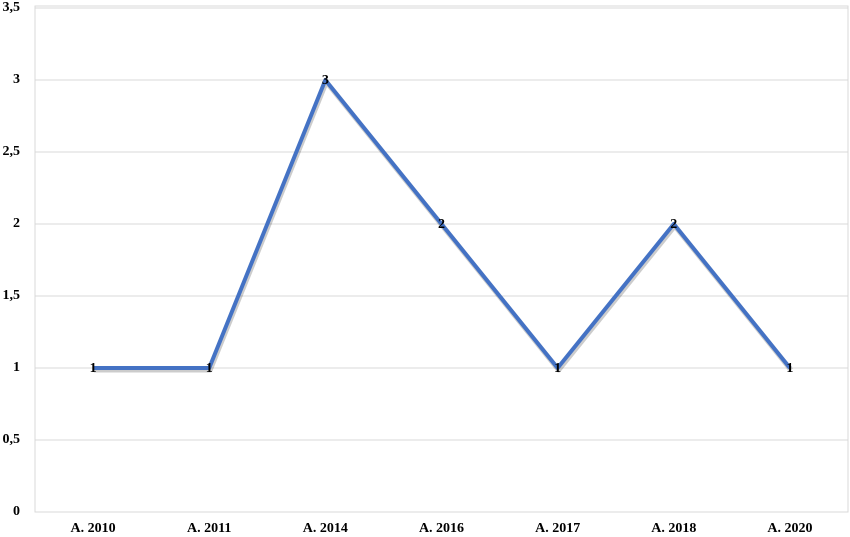 The height and width of the screenshot is (537, 850). What do you see at coordinates (16, 79) in the screenshot?
I see `y-tick-label: 3` at bounding box center [16, 79].